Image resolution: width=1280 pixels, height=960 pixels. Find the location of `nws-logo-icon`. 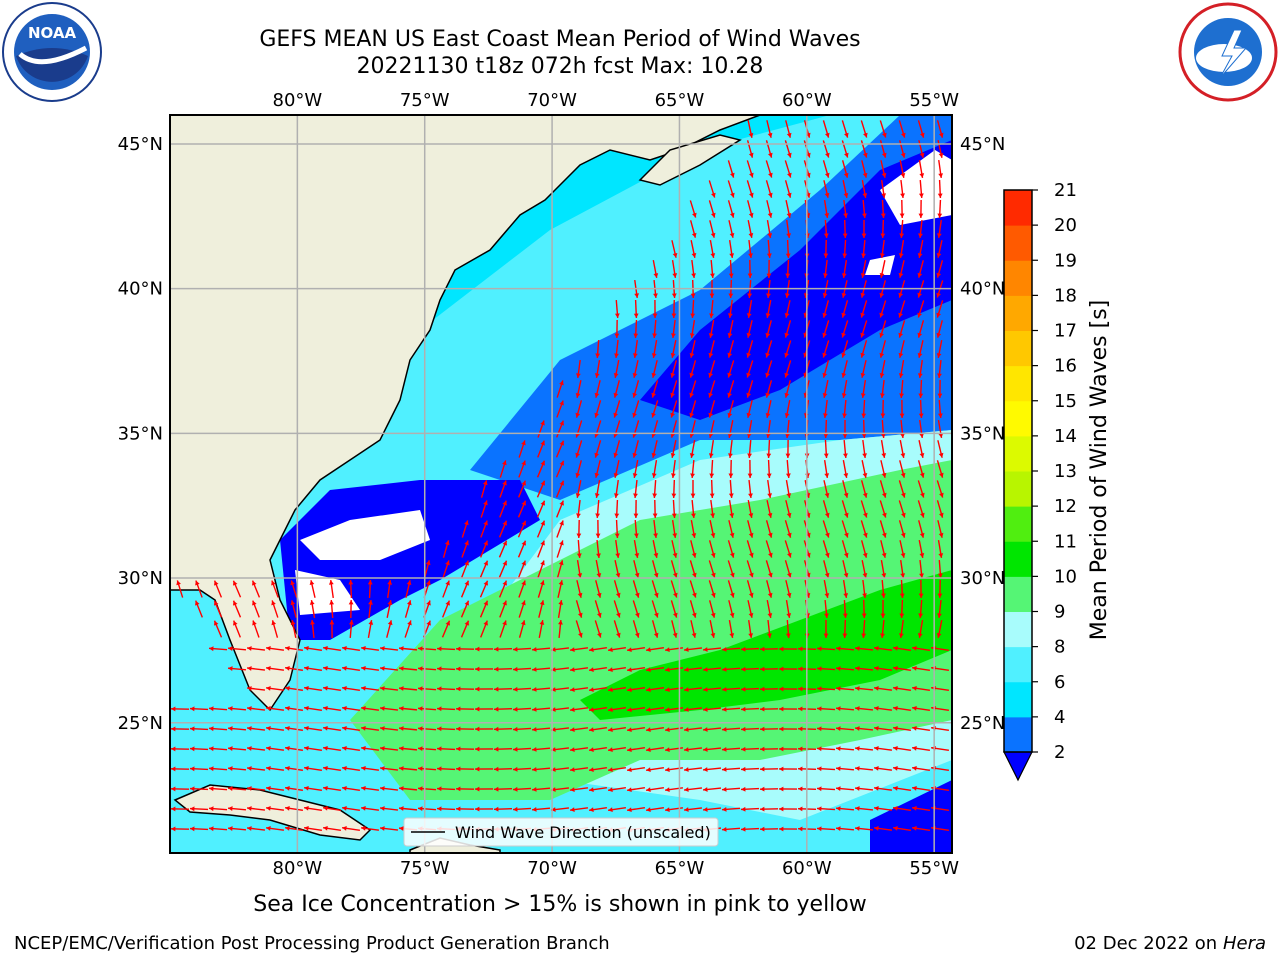

nws-logo-icon is located at coordinates (1228, 52).